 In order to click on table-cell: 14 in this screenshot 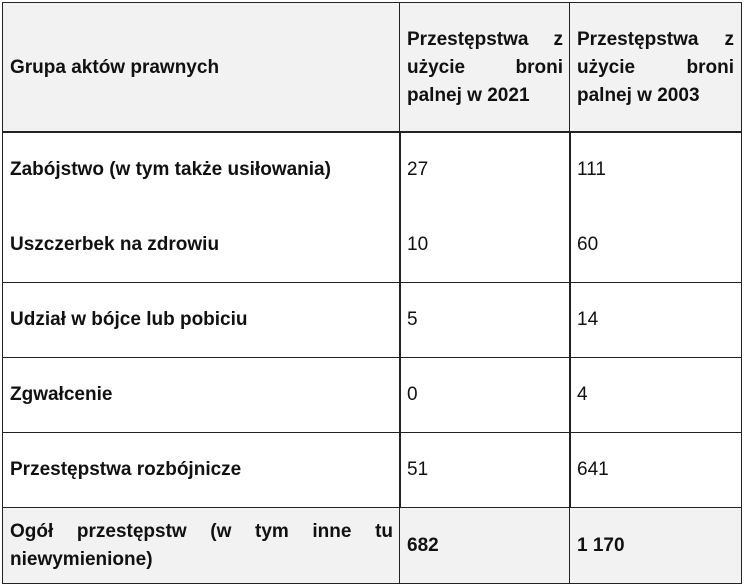, I will do `click(655, 320)`.